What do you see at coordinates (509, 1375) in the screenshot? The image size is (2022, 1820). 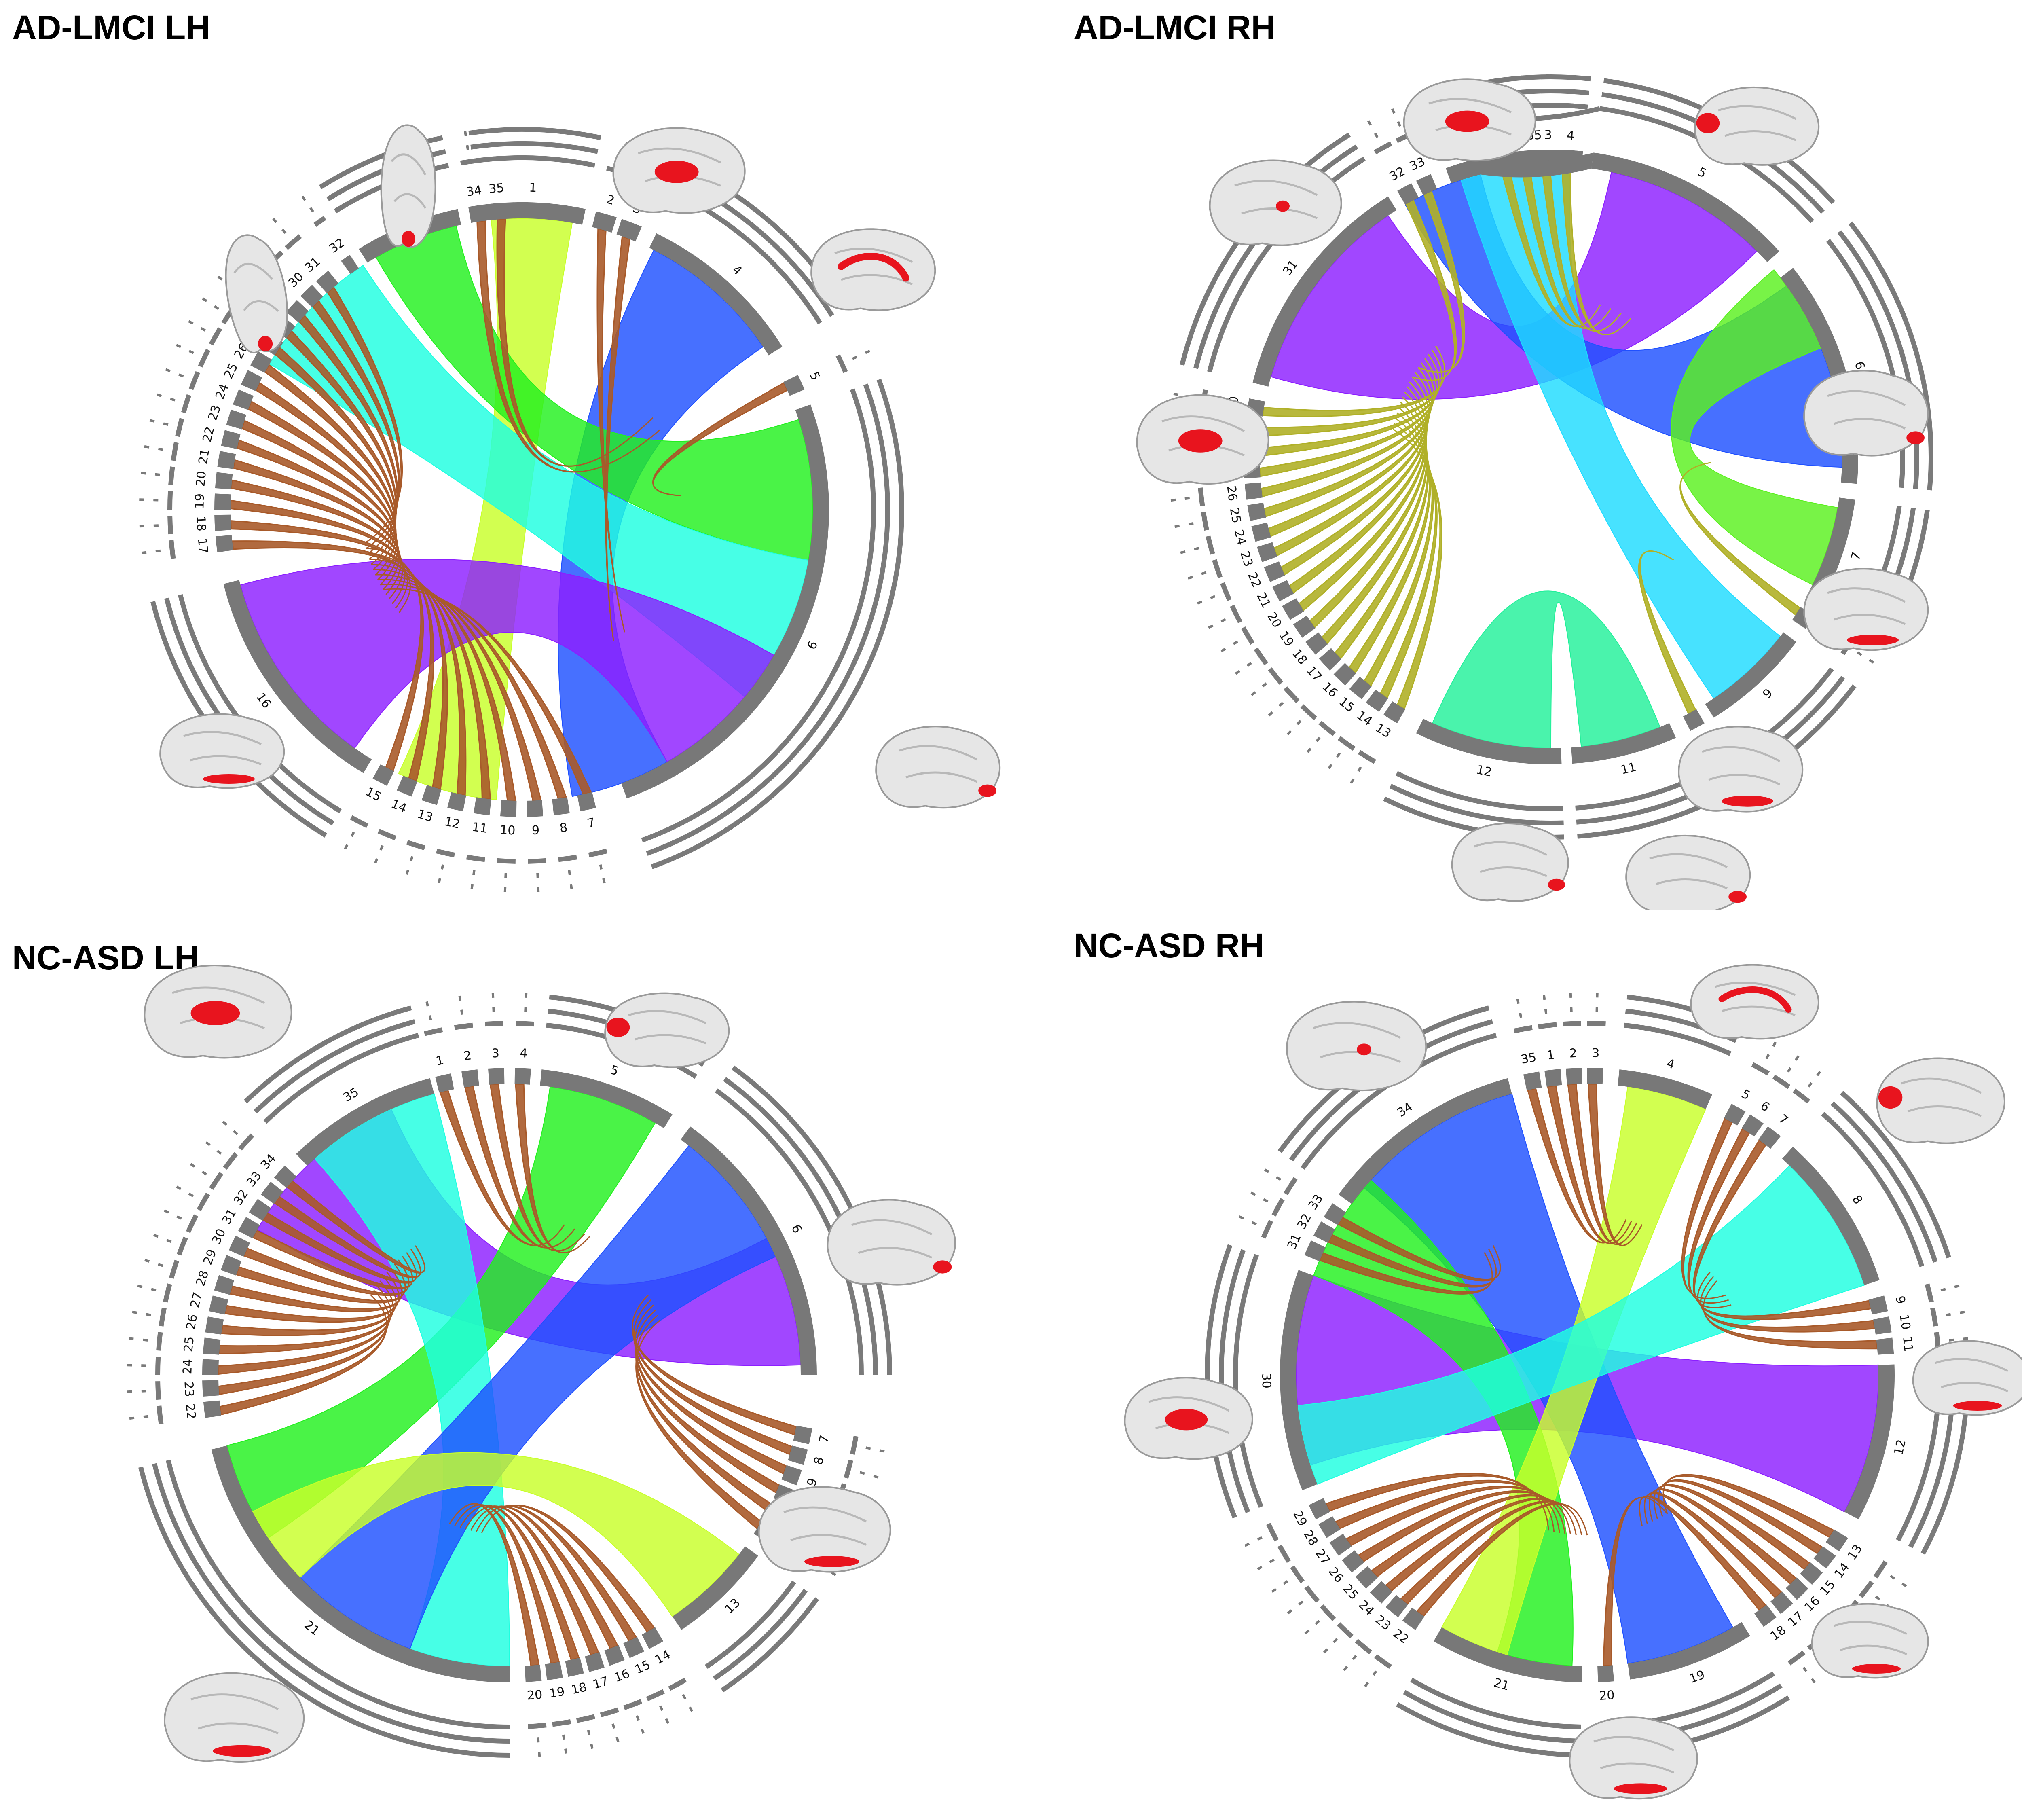 I see `chords` at bounding box center [509, 1375].